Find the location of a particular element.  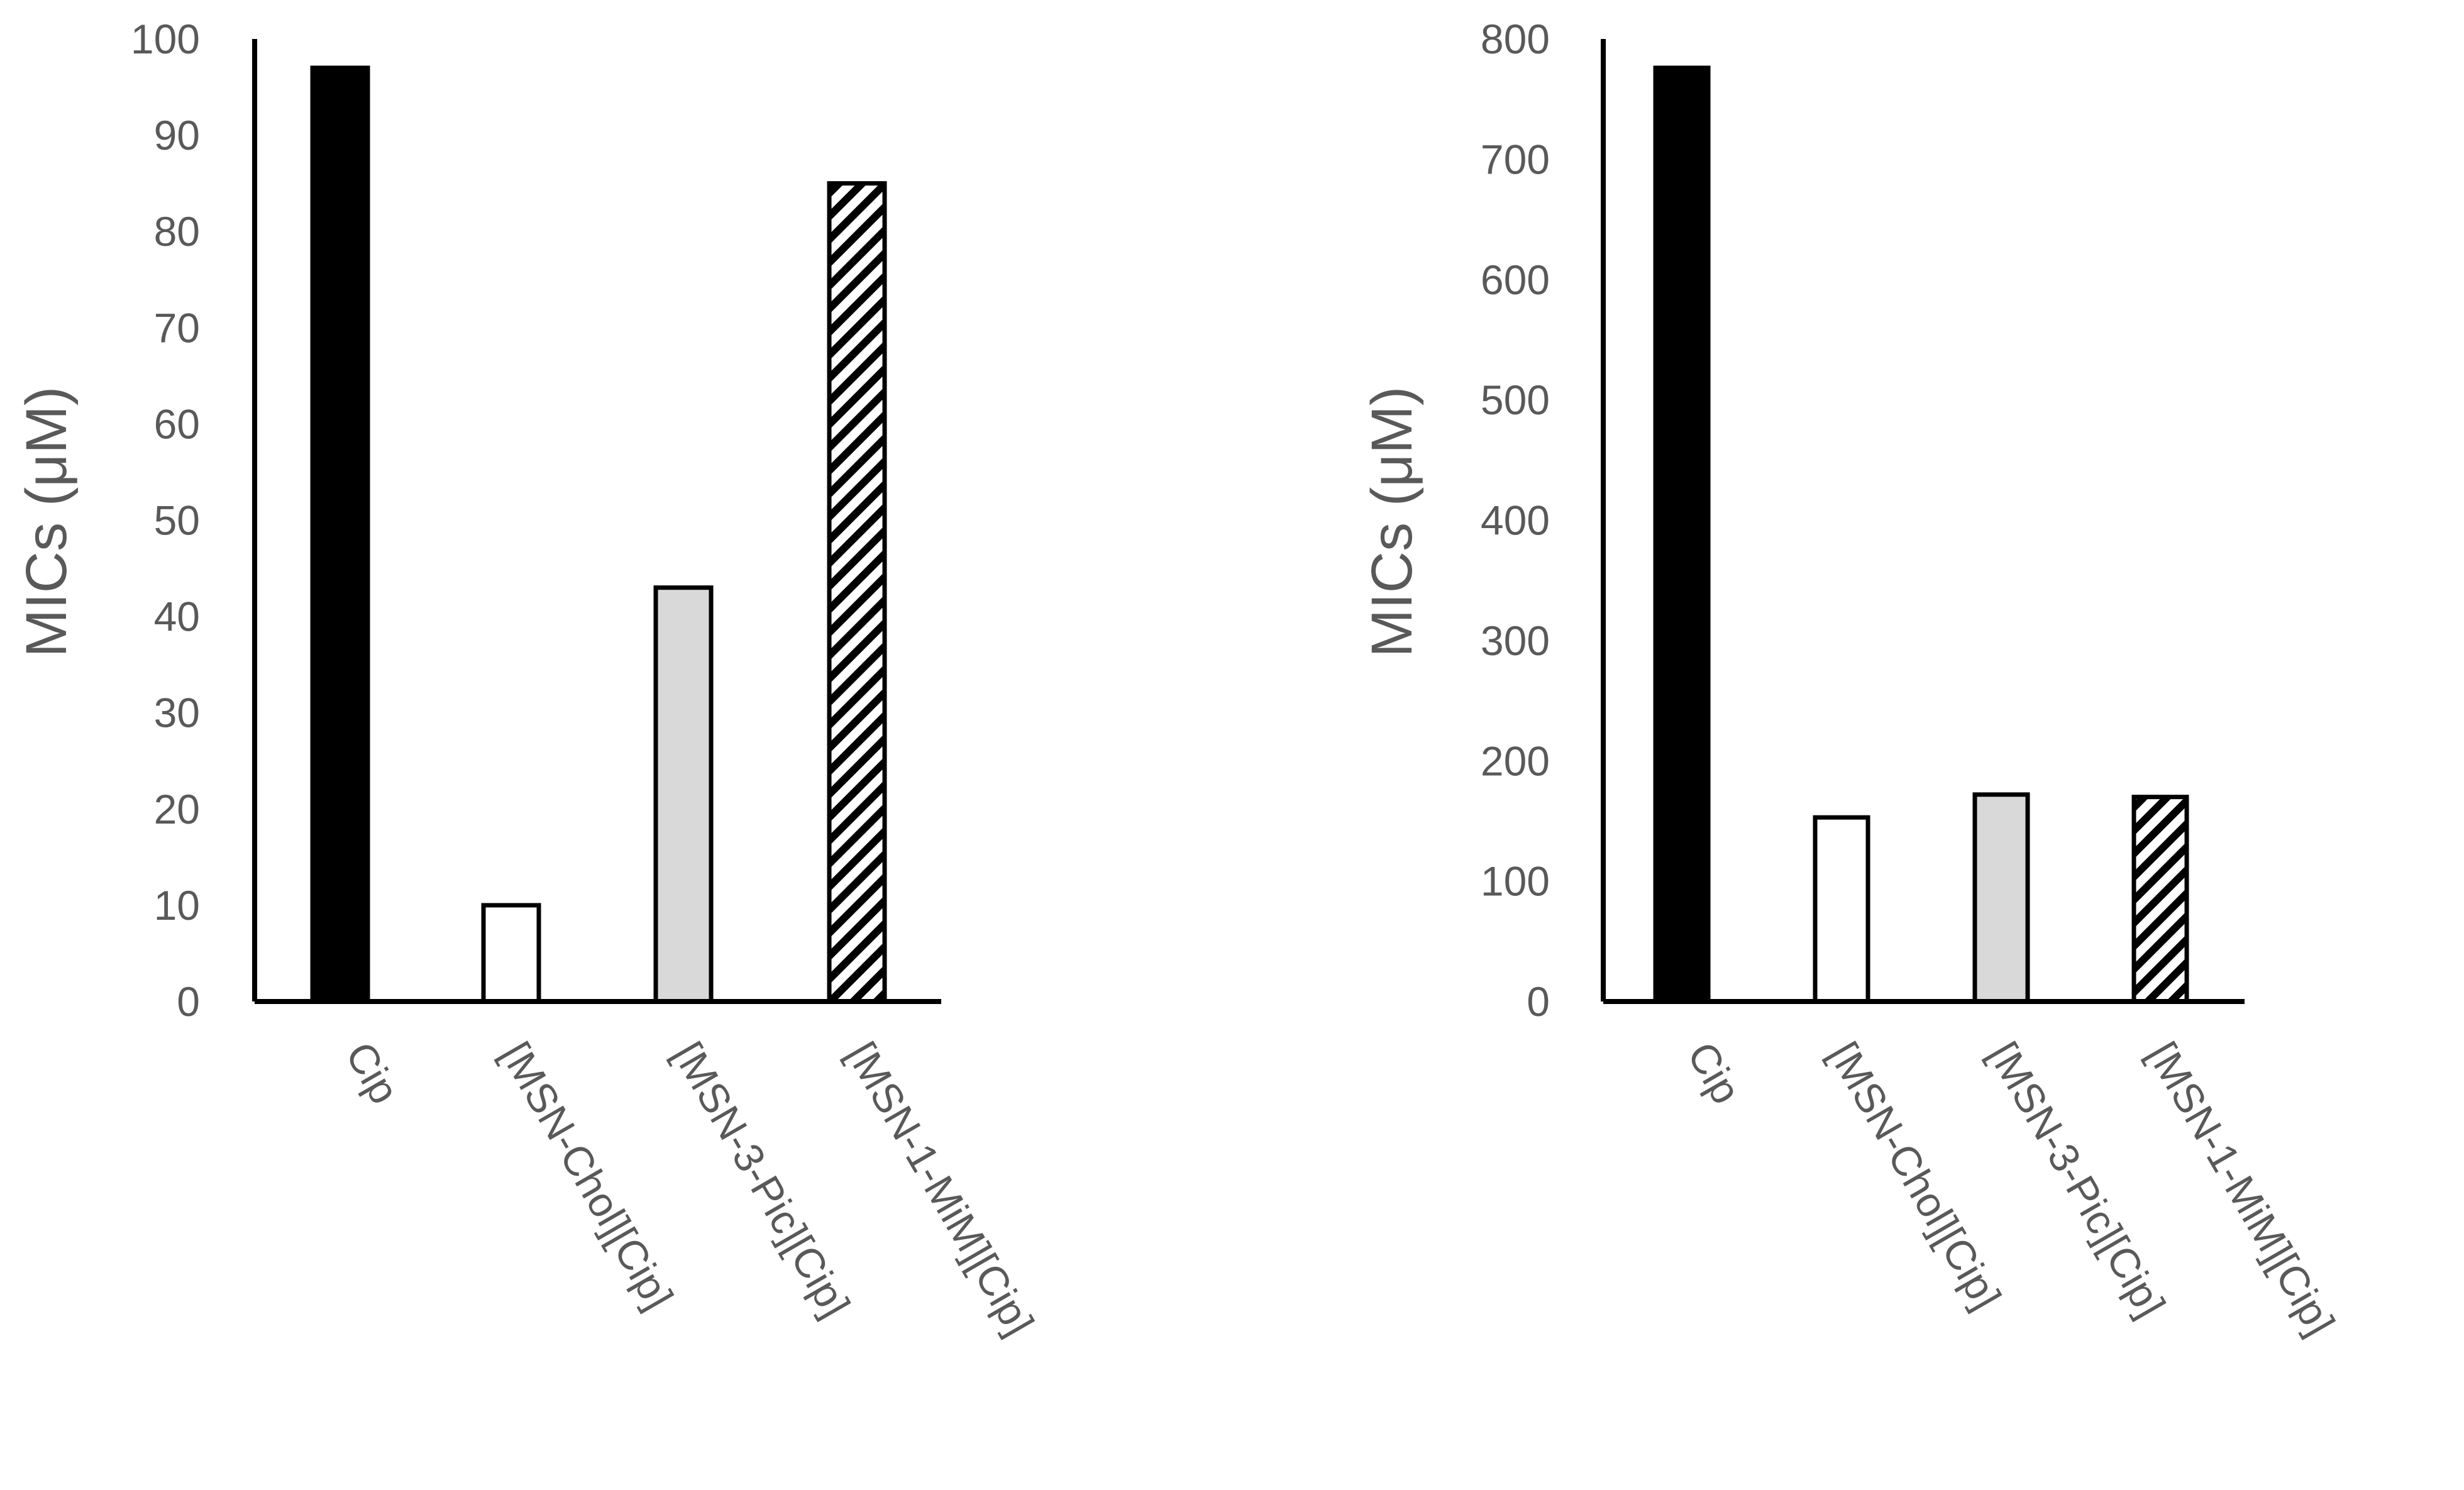

right-y-tick-label: 100 is located at coordinates (1515, 881).